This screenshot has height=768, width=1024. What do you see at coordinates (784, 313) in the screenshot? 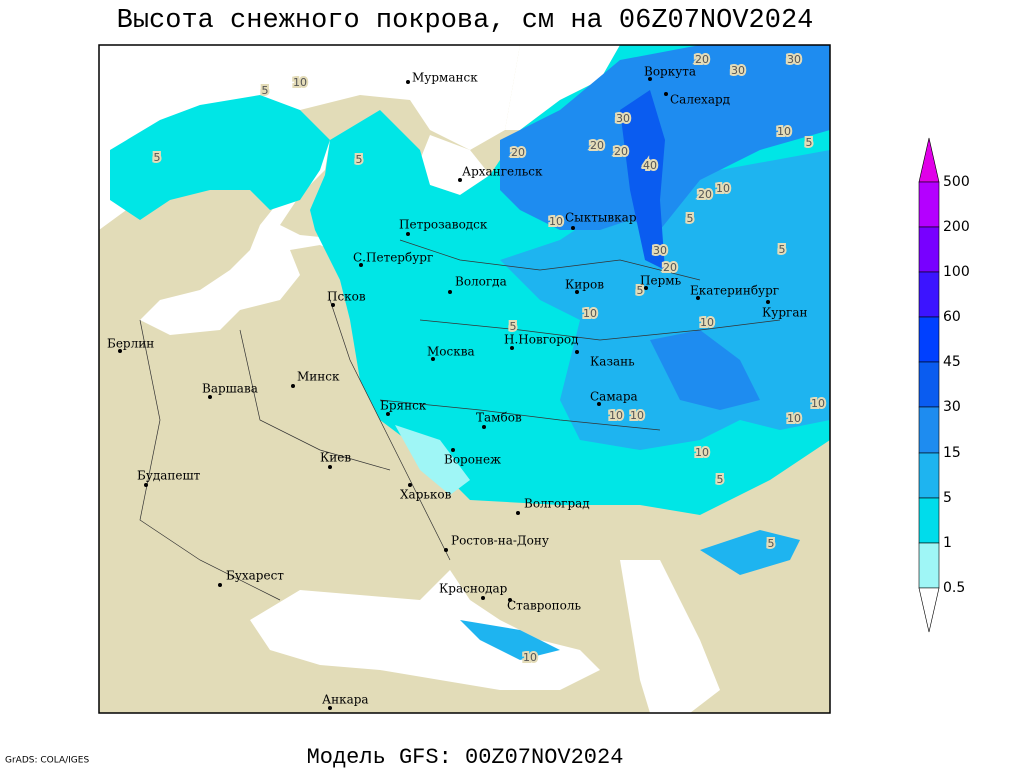
I see `city-label: Курган` at bounding box center [784, 313].